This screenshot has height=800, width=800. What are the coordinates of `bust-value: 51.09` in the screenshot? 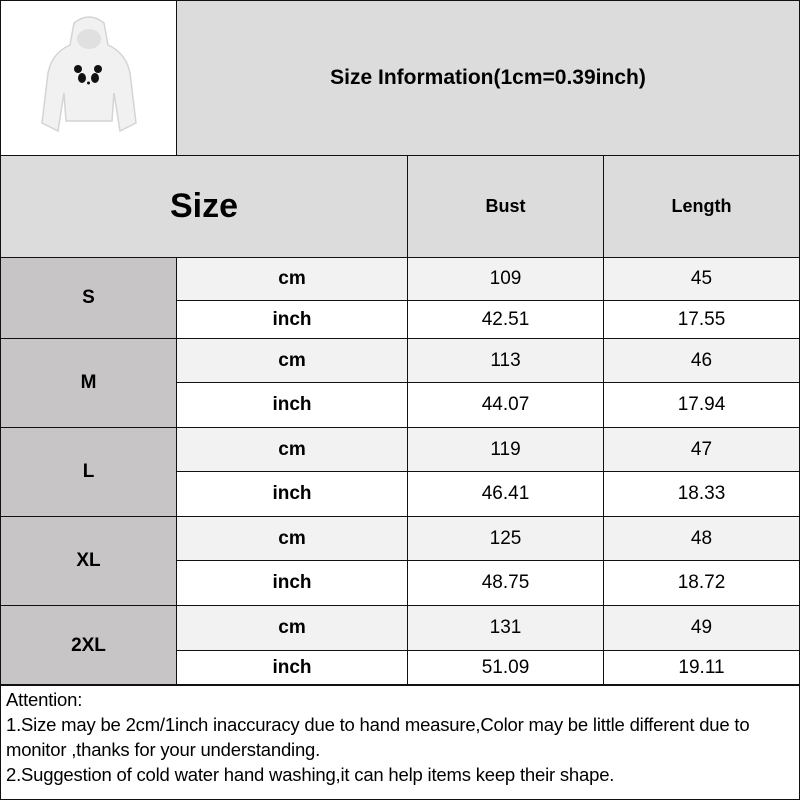 It's located at (505, 668).